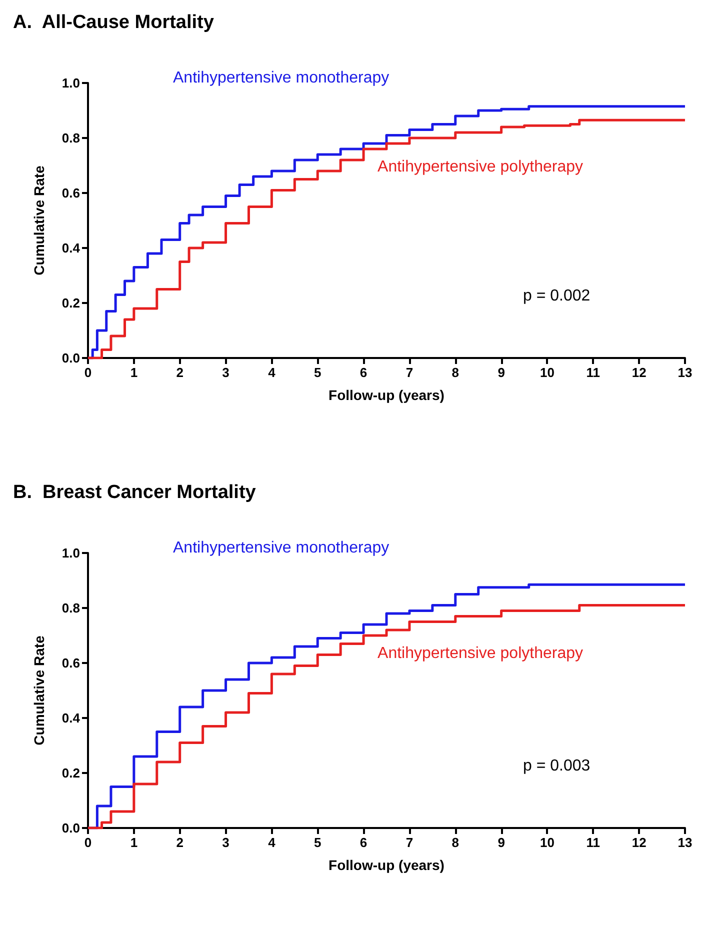 This screenshot has height=929, width=709. What do you see at coordinates (134, 492) in the screenshot?
I see `chart-title: B. Breast Cancer Mortality` at bounding box center [134, 492].